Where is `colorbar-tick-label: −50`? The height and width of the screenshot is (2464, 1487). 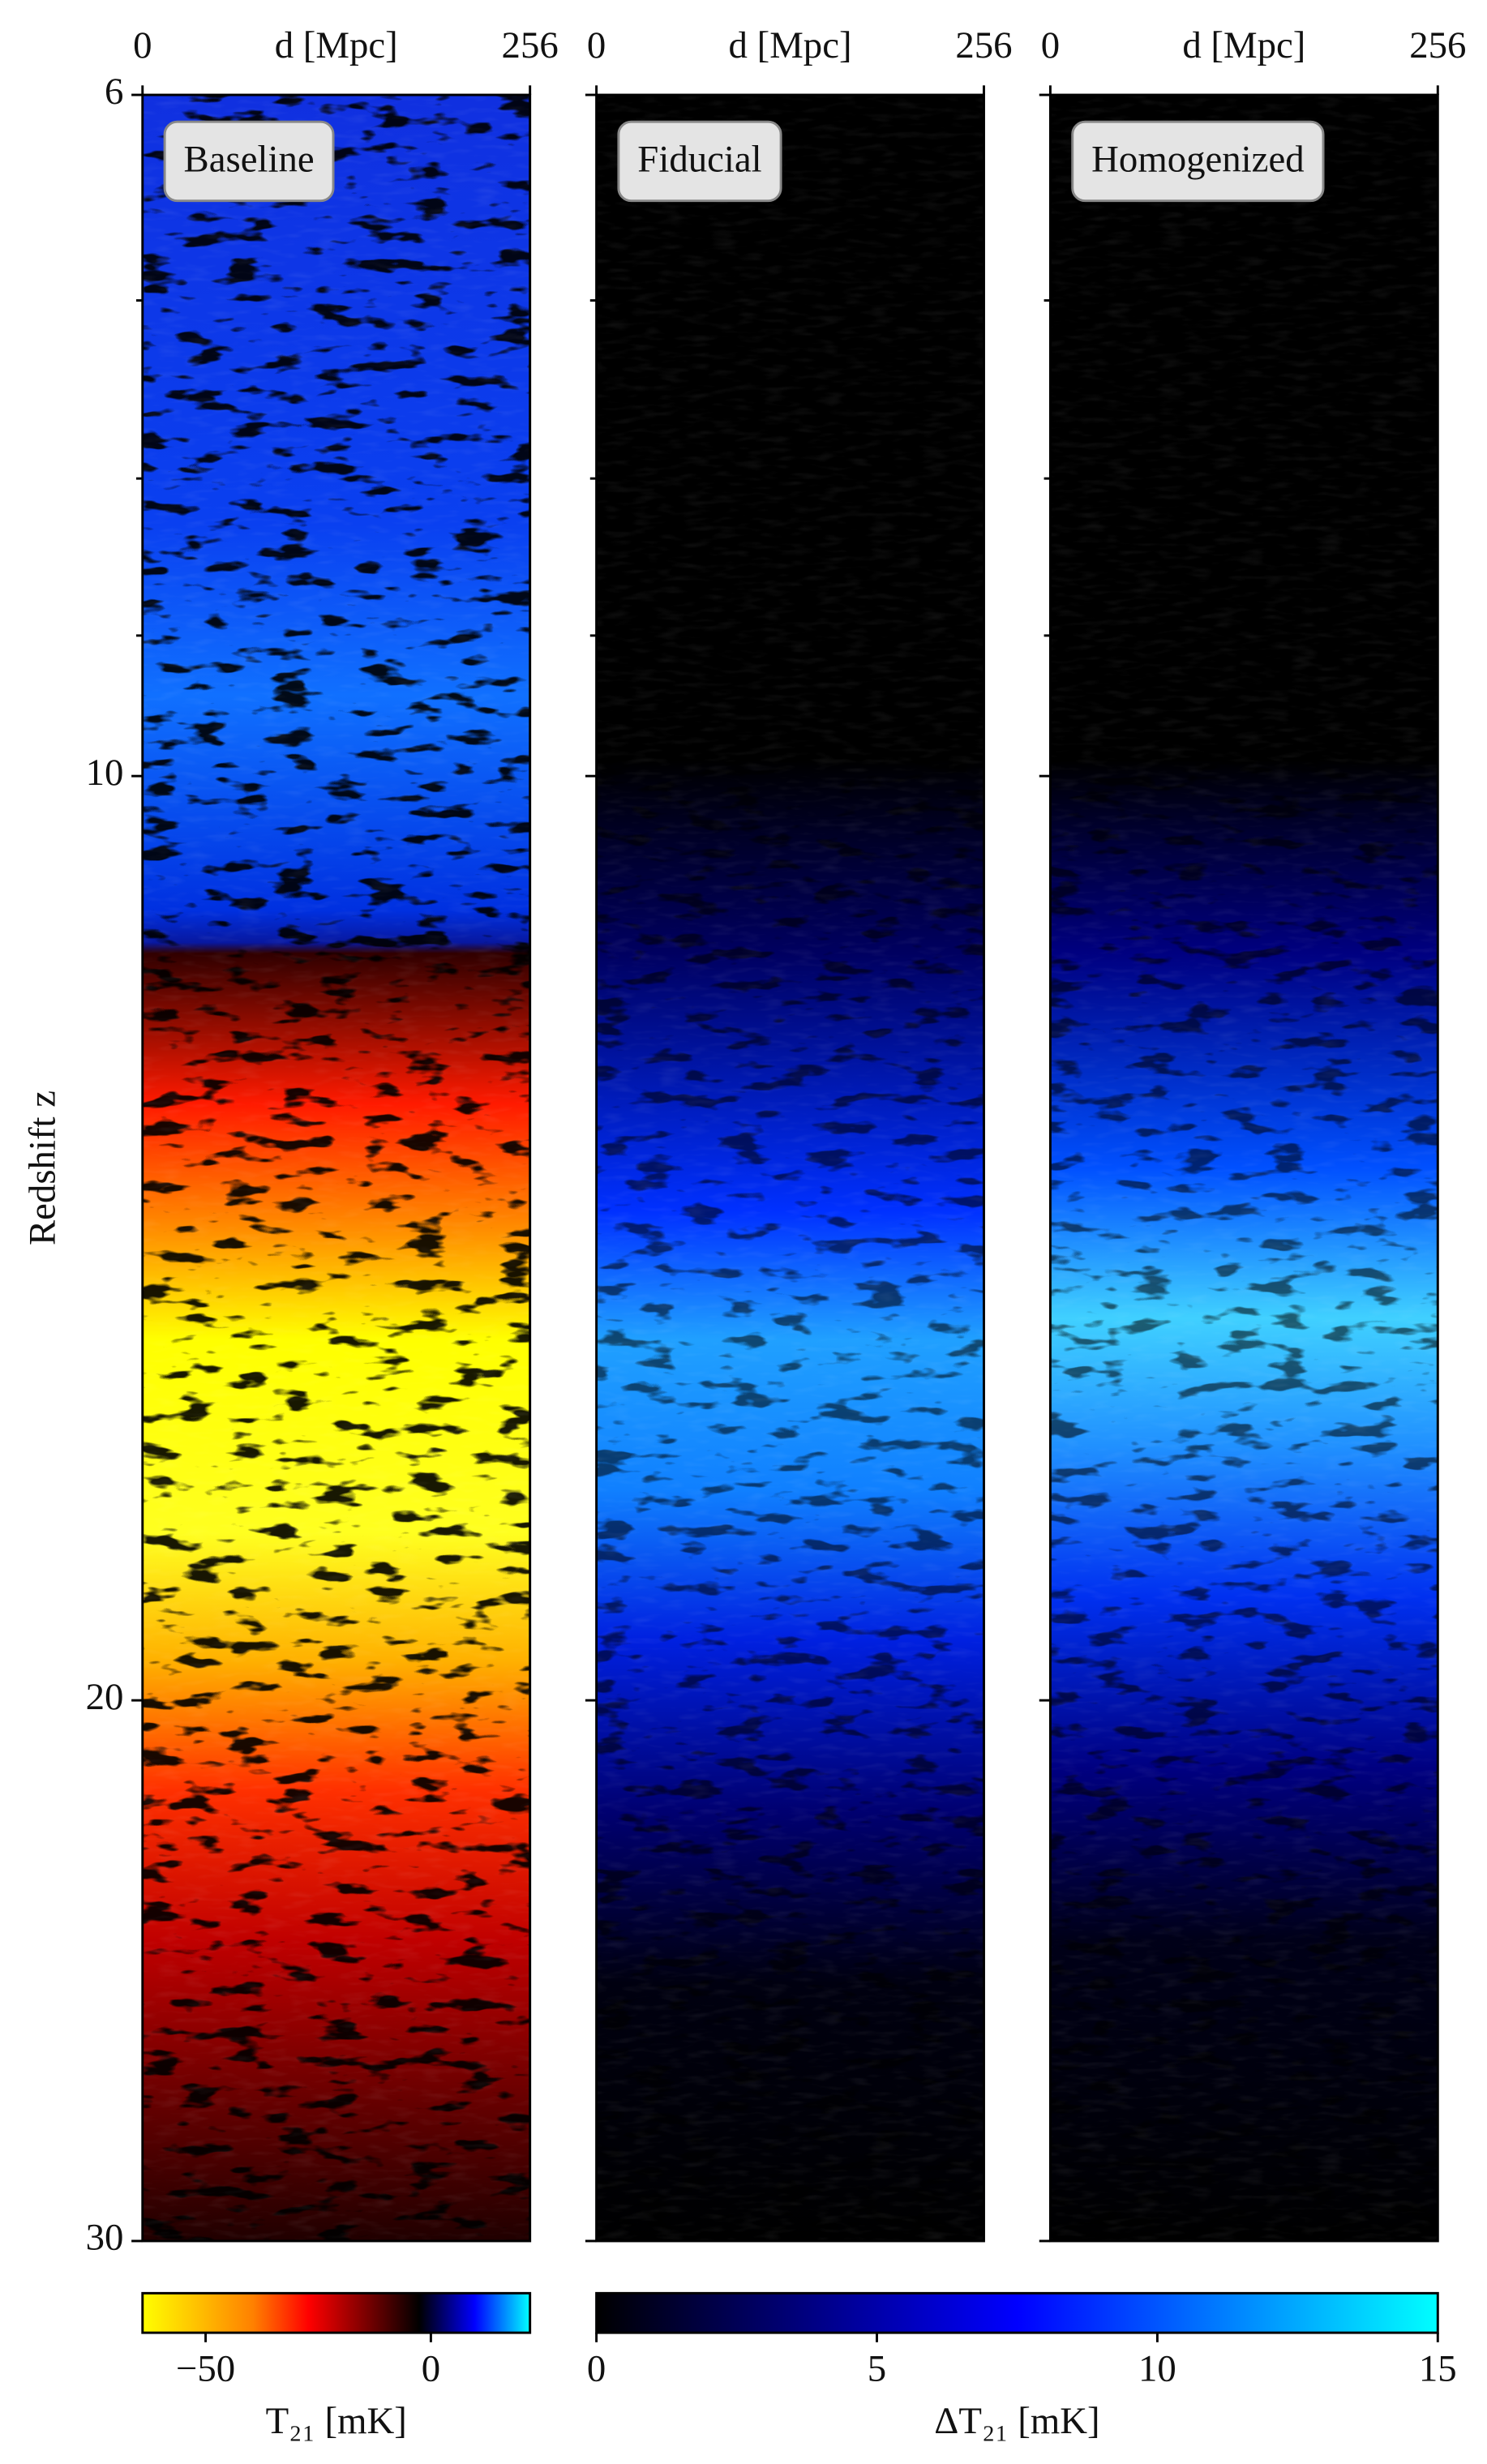
colorbar-tick-label: −50 is located at coordinates (206, 2369).